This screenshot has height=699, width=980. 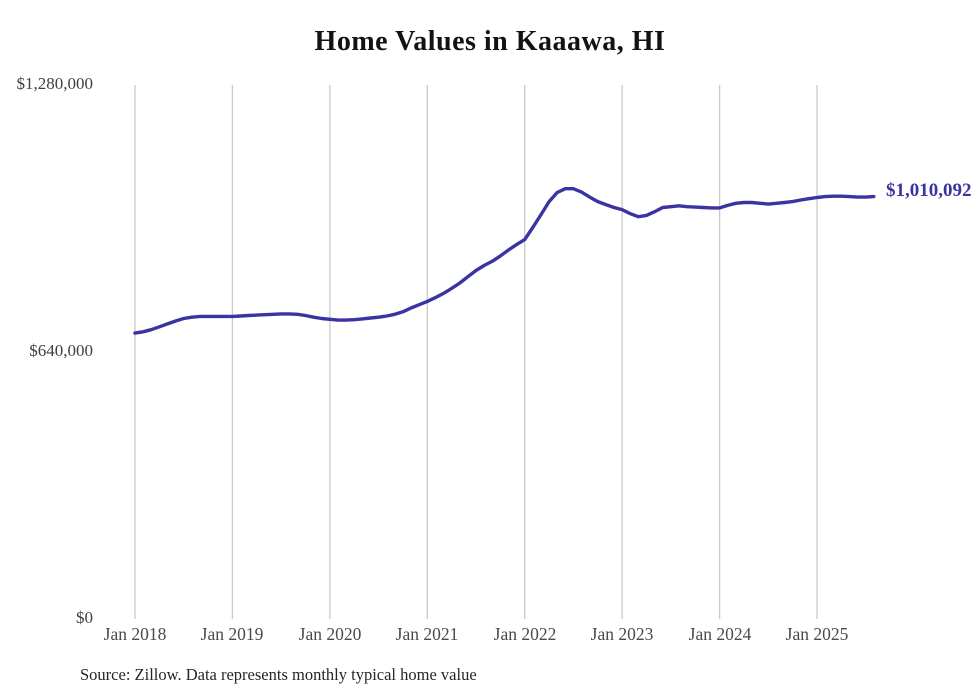 What do you see at coordinates (55, 83) in the screenshot?
I see `y-tick-label: $1,280,000` at bounding box center [55, 83].